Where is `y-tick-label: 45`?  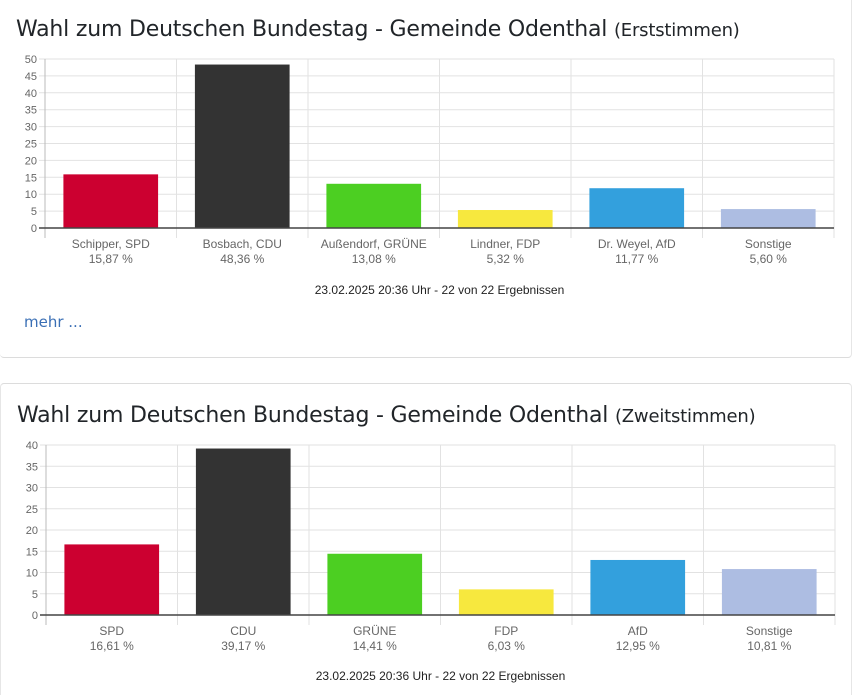
y-tick-label: 45 is located at coordinates (31, 77).